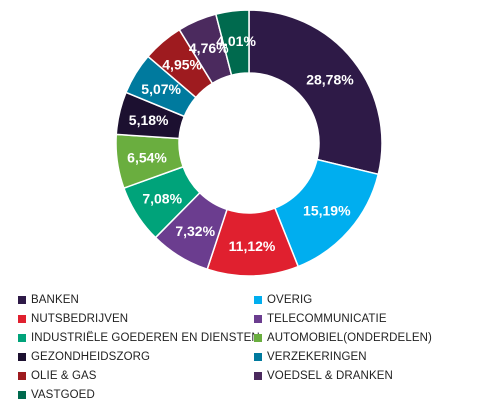 Image resolution: width=496 pixels, height=407 pixels. What do you see at coordinates (327, 319) in the screenshot?
I see `legend-label: TELECOMMUNICATIE` at bounding box center [327, 319].